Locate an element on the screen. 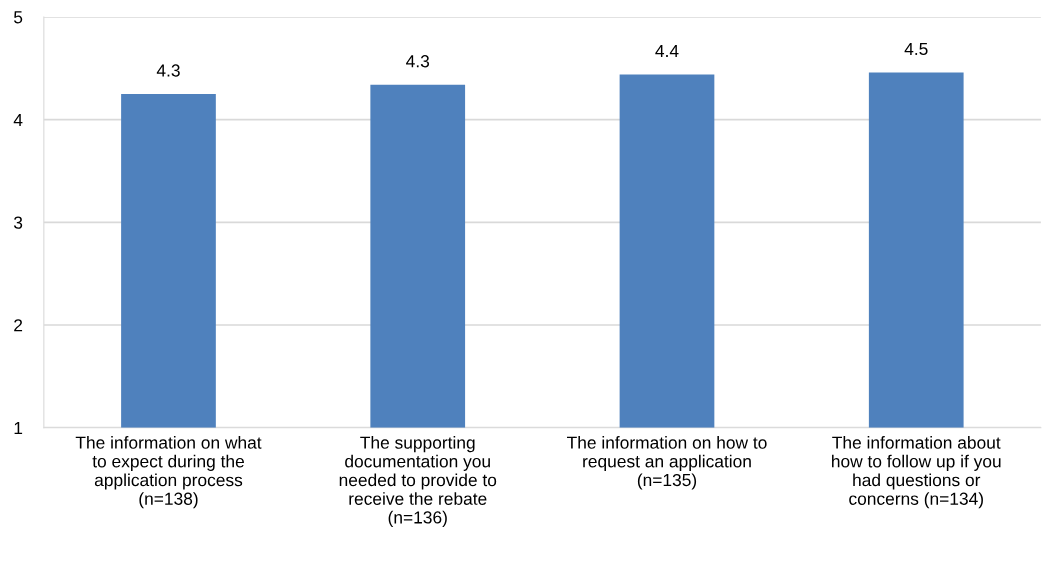 This screenshot has height=565, width=1044. x-tick-label: The supporting documentation you needed to provide to receive the rebate (n=136) is located at coordinates (418, 482).